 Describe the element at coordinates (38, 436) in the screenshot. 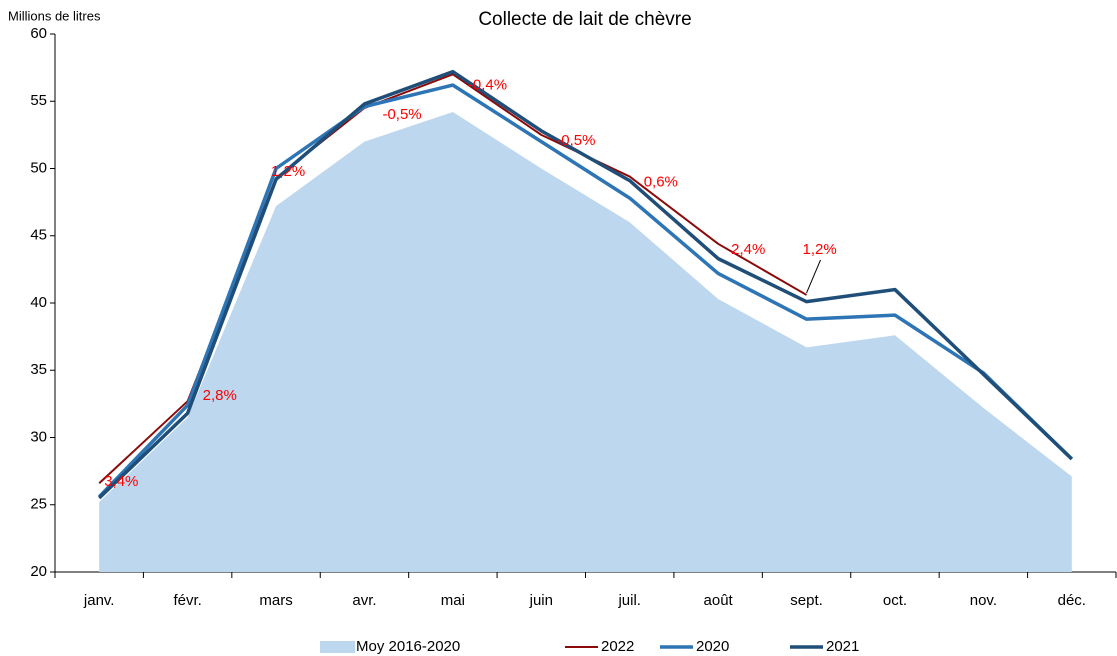

I see `y-tick-label: 30` at that location.